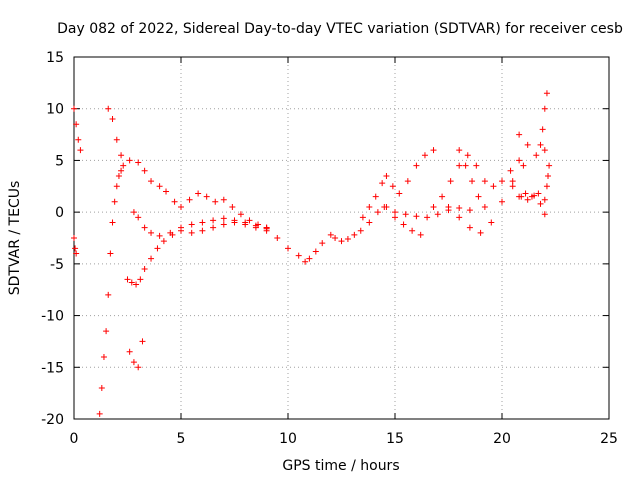 The image size is (640, 480). I want to click on x-axis-label: GPS time / hours, so click(340, 466).